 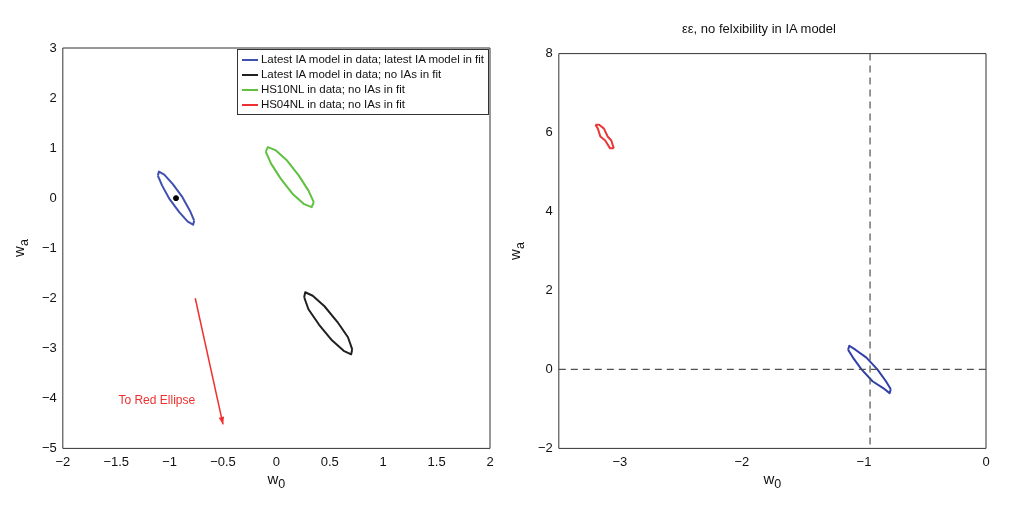 What do you see at coordinates (436, 461) in the screenshot?
I see `x-tick-label: 1.5` at bounding box center [436, 461].